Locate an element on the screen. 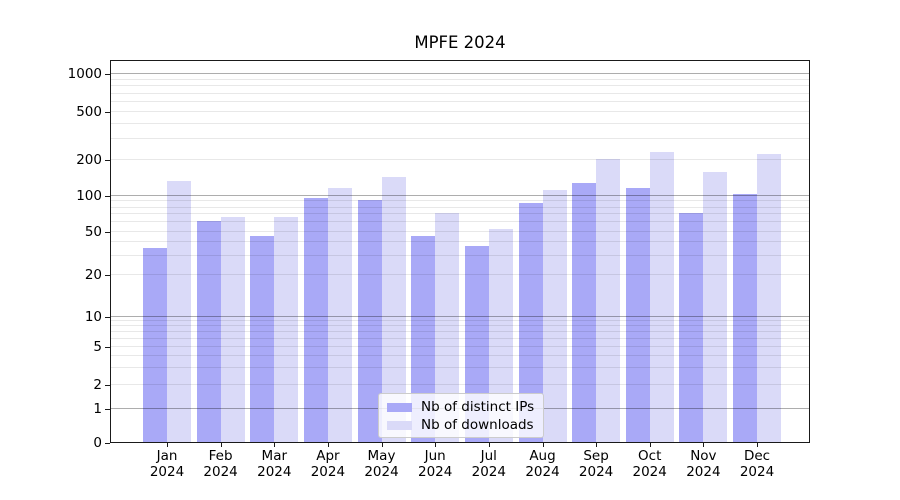 Image resolution: width=900 pixels, height=500 pixels. bar-distinct-ips-oct is located at coordinates (637, 314).